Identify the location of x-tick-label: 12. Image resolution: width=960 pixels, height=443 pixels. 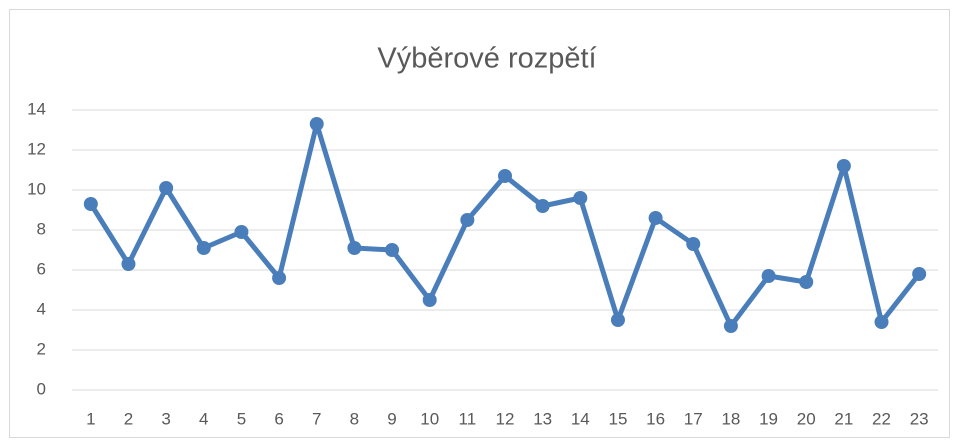
(505, 418).